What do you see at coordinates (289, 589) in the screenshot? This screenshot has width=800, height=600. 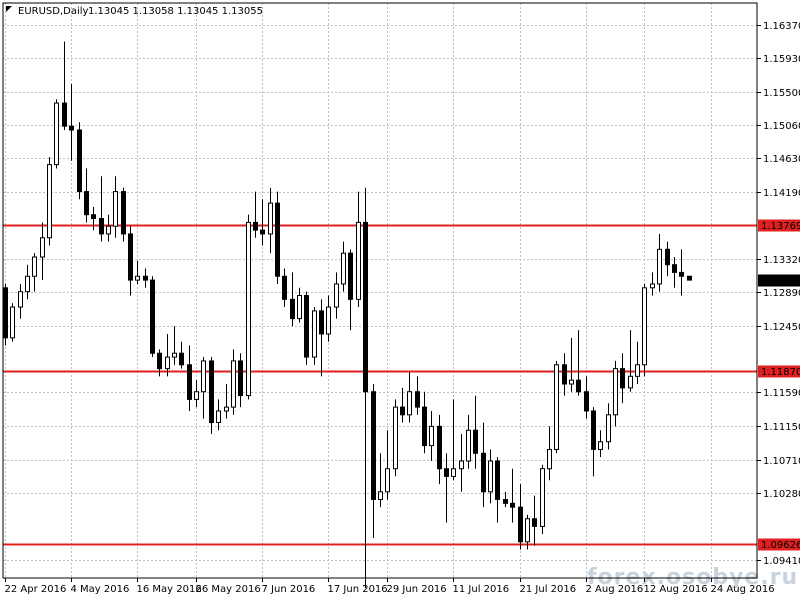 I see `x-tick-label: 7 Jun 2016` at bounding box center [289, 589].